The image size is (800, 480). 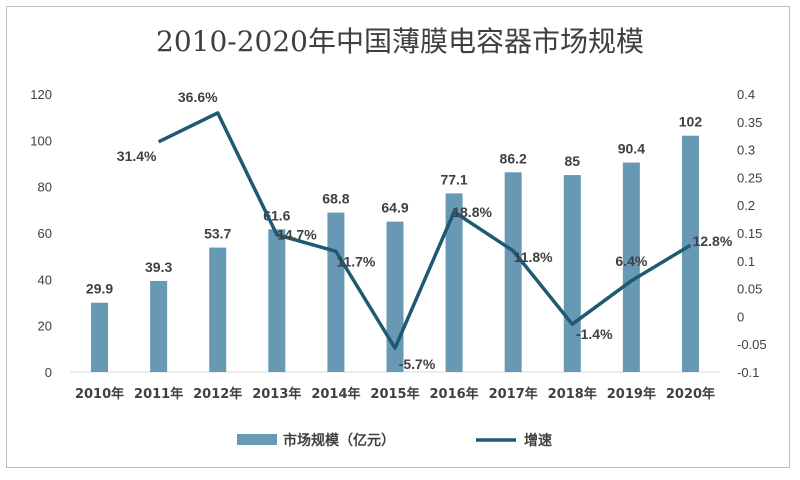 I want to click on bar-data-label: 85, so click(x=572, y=161).